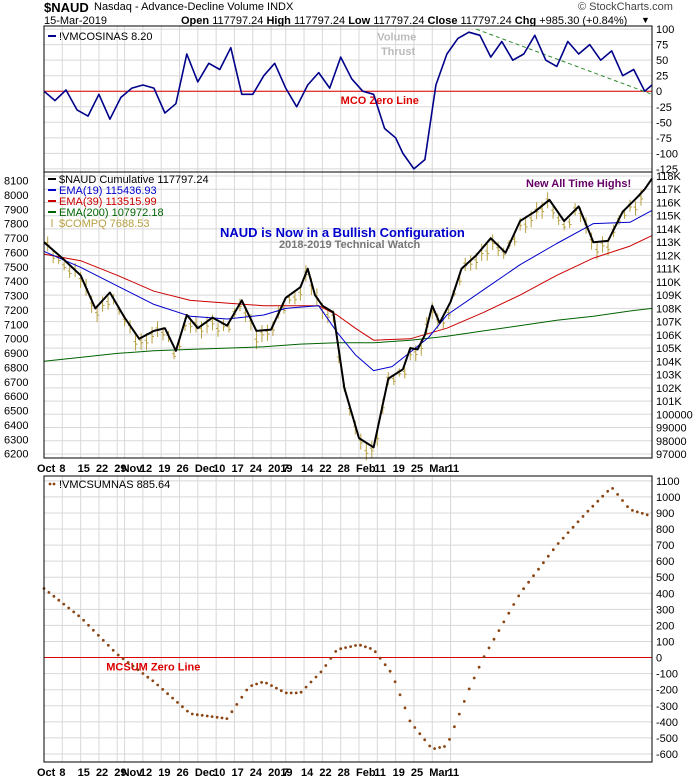 The width and height of the screenshot is (700, 780). Describe the element at coordinates (659, 659) in the screenshot. I see `mcsum-ytick-0: 0` at that location.